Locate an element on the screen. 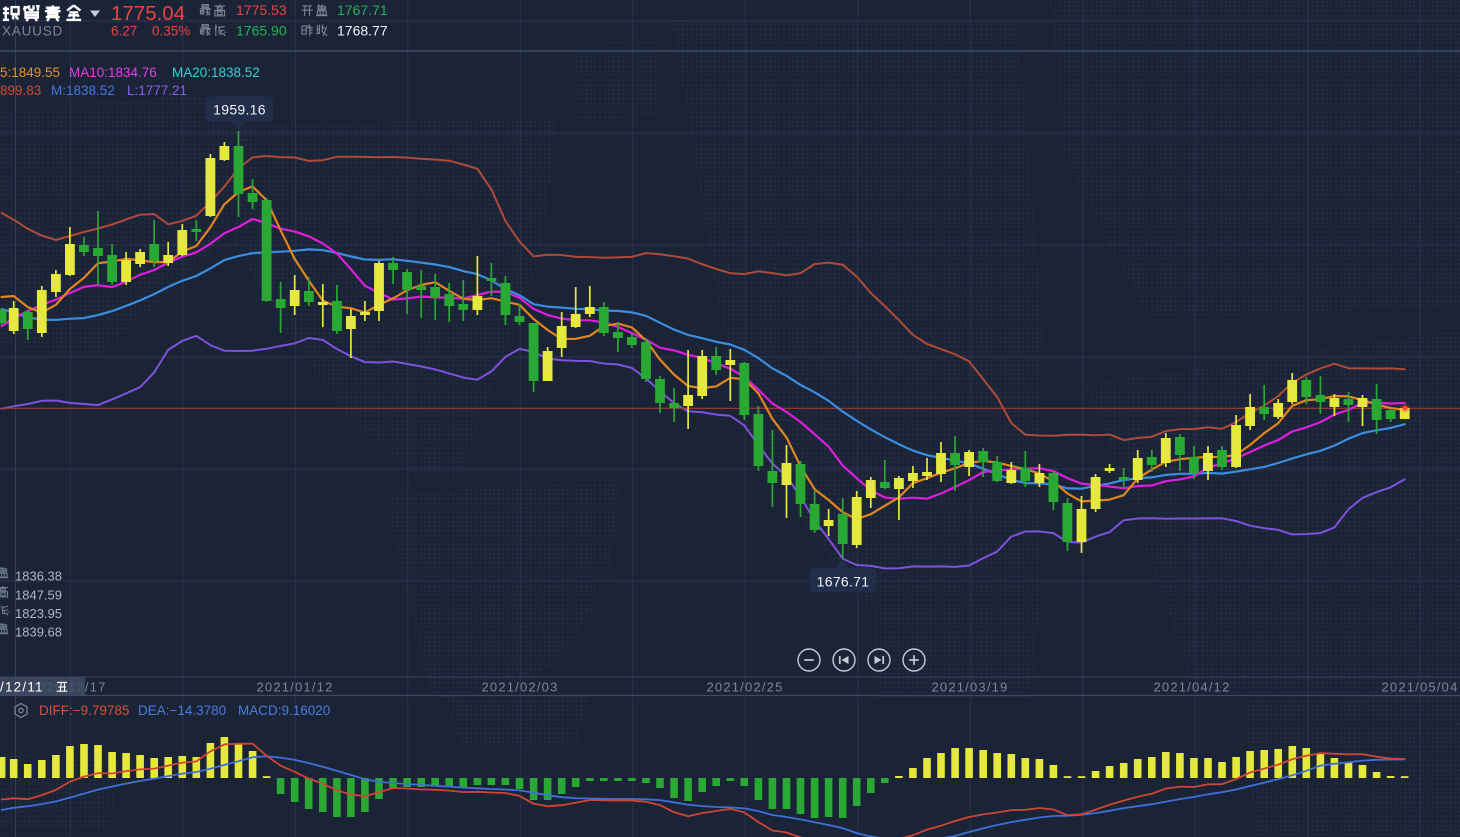  svg-text: 6.27 is located at coordinates (124, 31).